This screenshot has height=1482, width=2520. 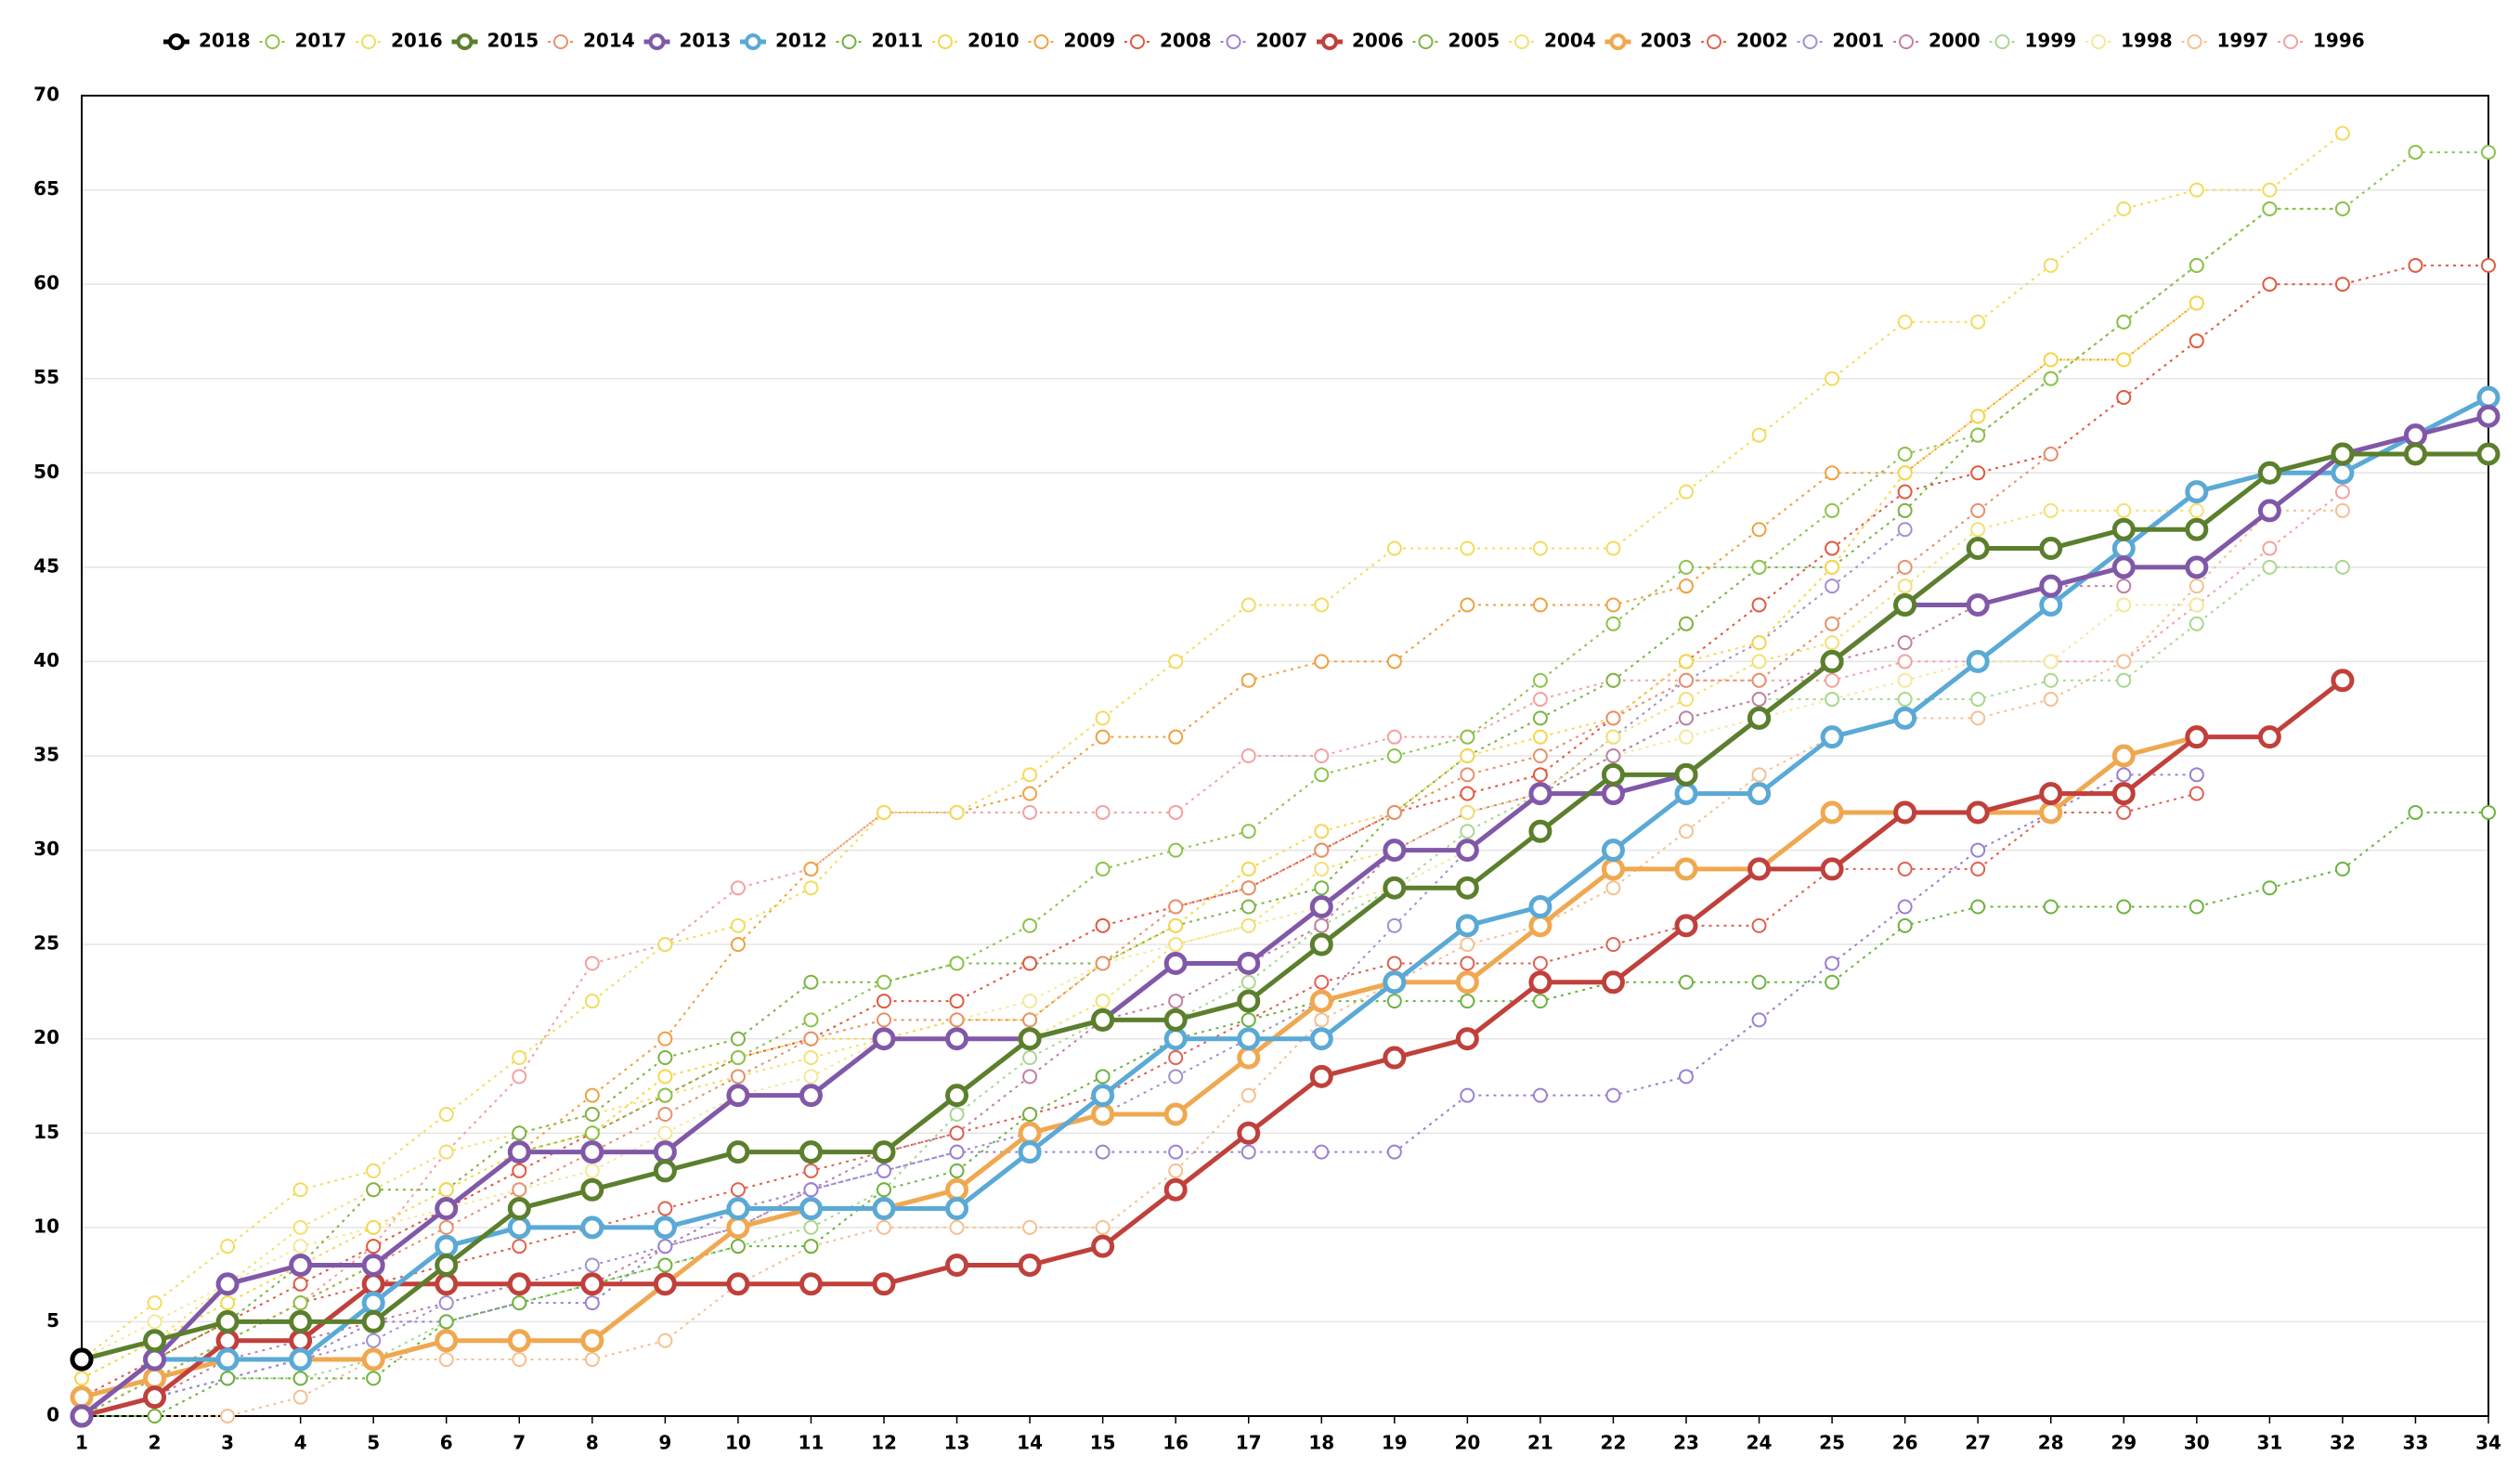 What do you see at coordinates (446, 1443) in the screenshot?
I see `x-tick-label: 6` at bounding box center [446, 1443].